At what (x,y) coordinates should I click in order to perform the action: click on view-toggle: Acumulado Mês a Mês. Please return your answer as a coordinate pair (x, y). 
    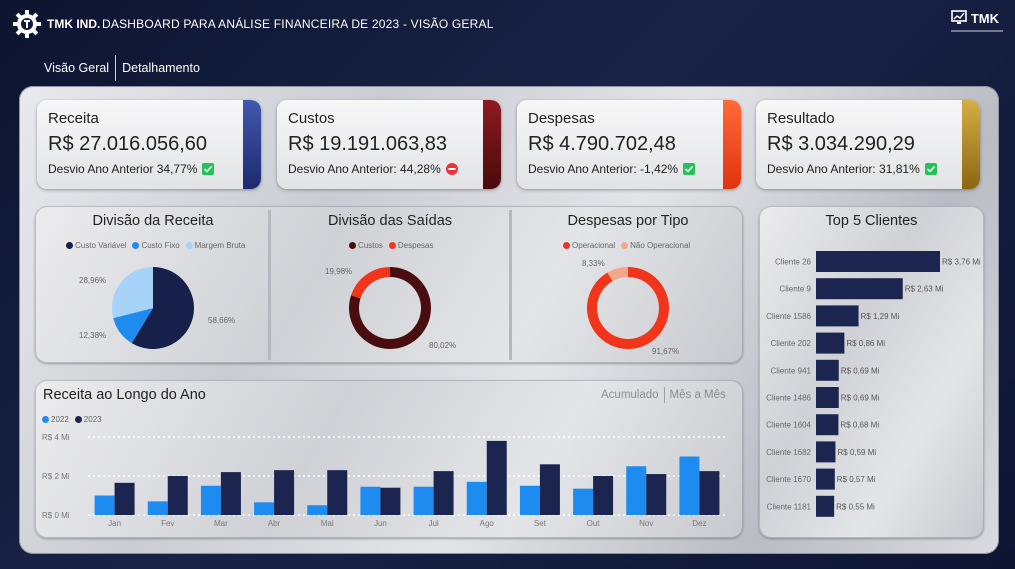
    Looking at the image, I should click on (663, 395).